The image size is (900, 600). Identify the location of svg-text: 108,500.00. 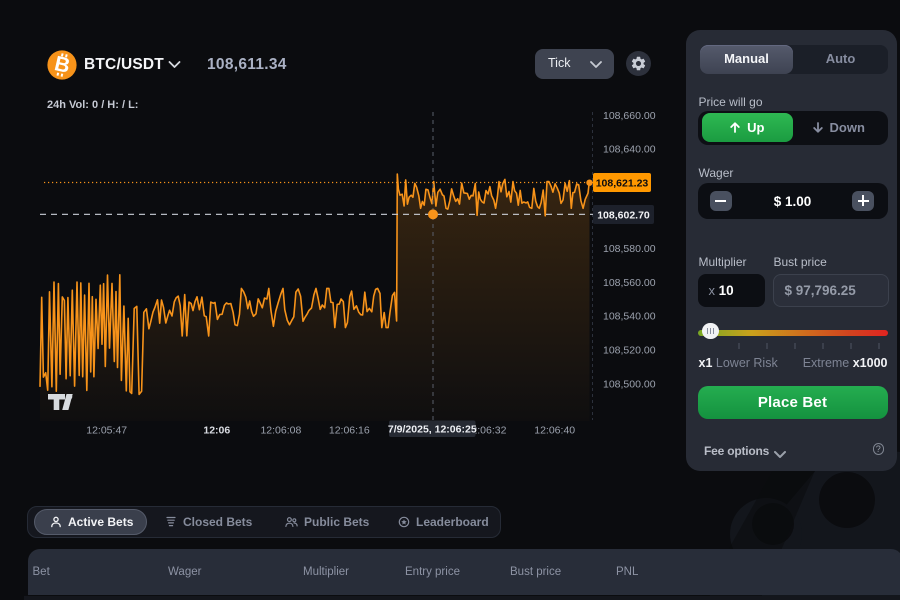
(629, 385).